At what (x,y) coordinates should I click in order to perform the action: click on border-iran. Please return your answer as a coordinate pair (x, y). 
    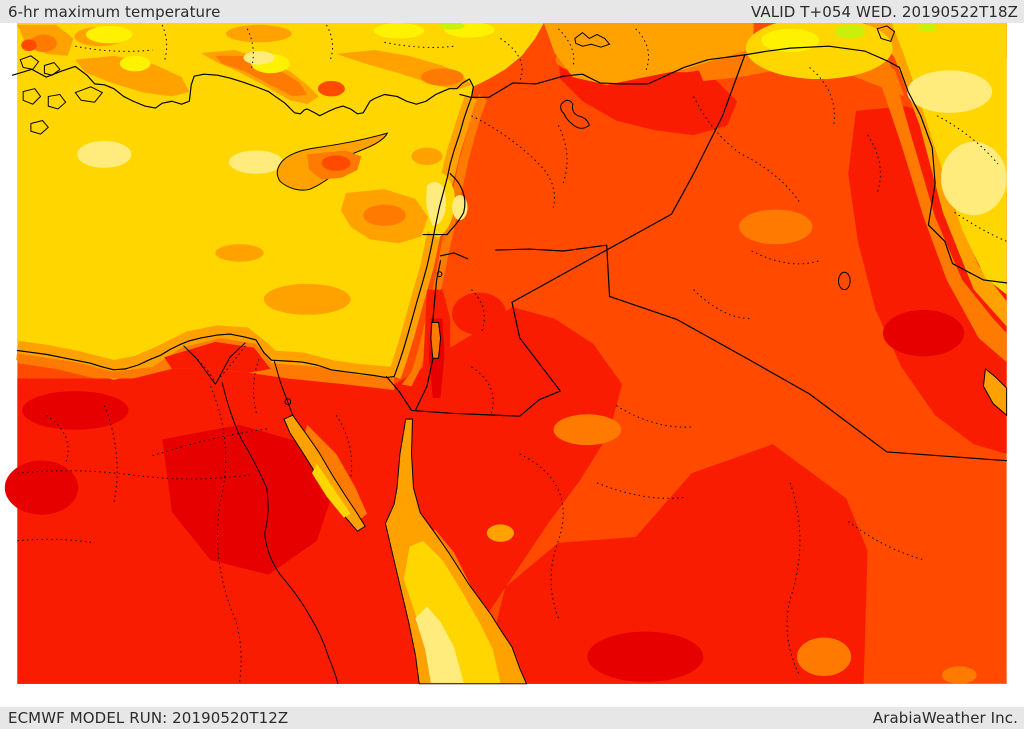
    Looking at the image, I should click on (953, 175).